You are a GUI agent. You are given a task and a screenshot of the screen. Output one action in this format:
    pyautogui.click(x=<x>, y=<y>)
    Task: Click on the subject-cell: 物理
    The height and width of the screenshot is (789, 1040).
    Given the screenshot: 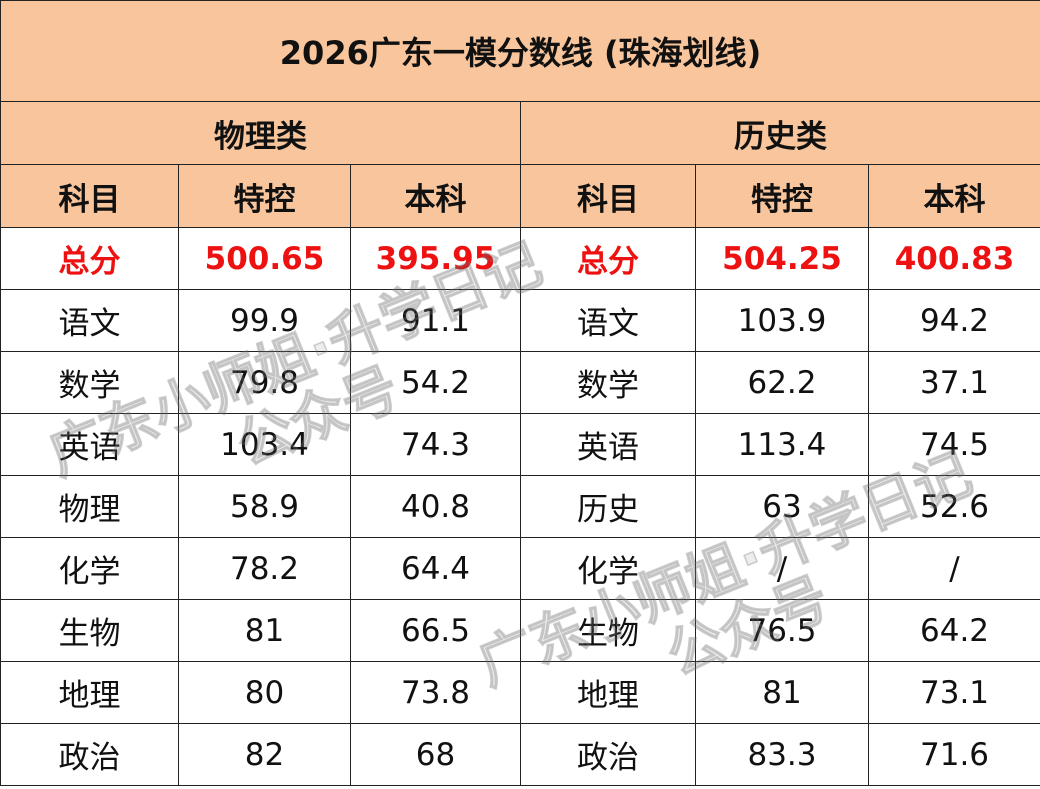 What is the action you would take?
    pyautogui.click(x=89, y=506)
    